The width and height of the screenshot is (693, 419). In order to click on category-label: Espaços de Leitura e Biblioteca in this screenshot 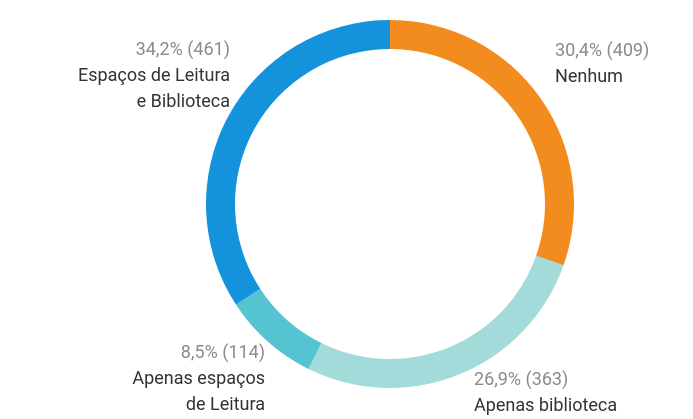, I will do `click(154, 88)`.